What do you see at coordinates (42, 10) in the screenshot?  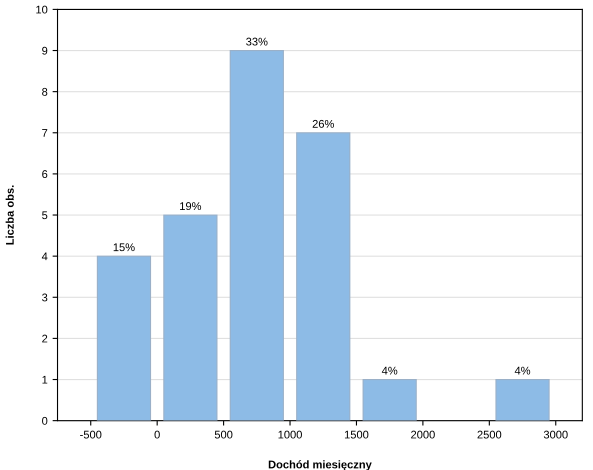 I see `y-tick-label: 10` at bounding box center [42, 10].